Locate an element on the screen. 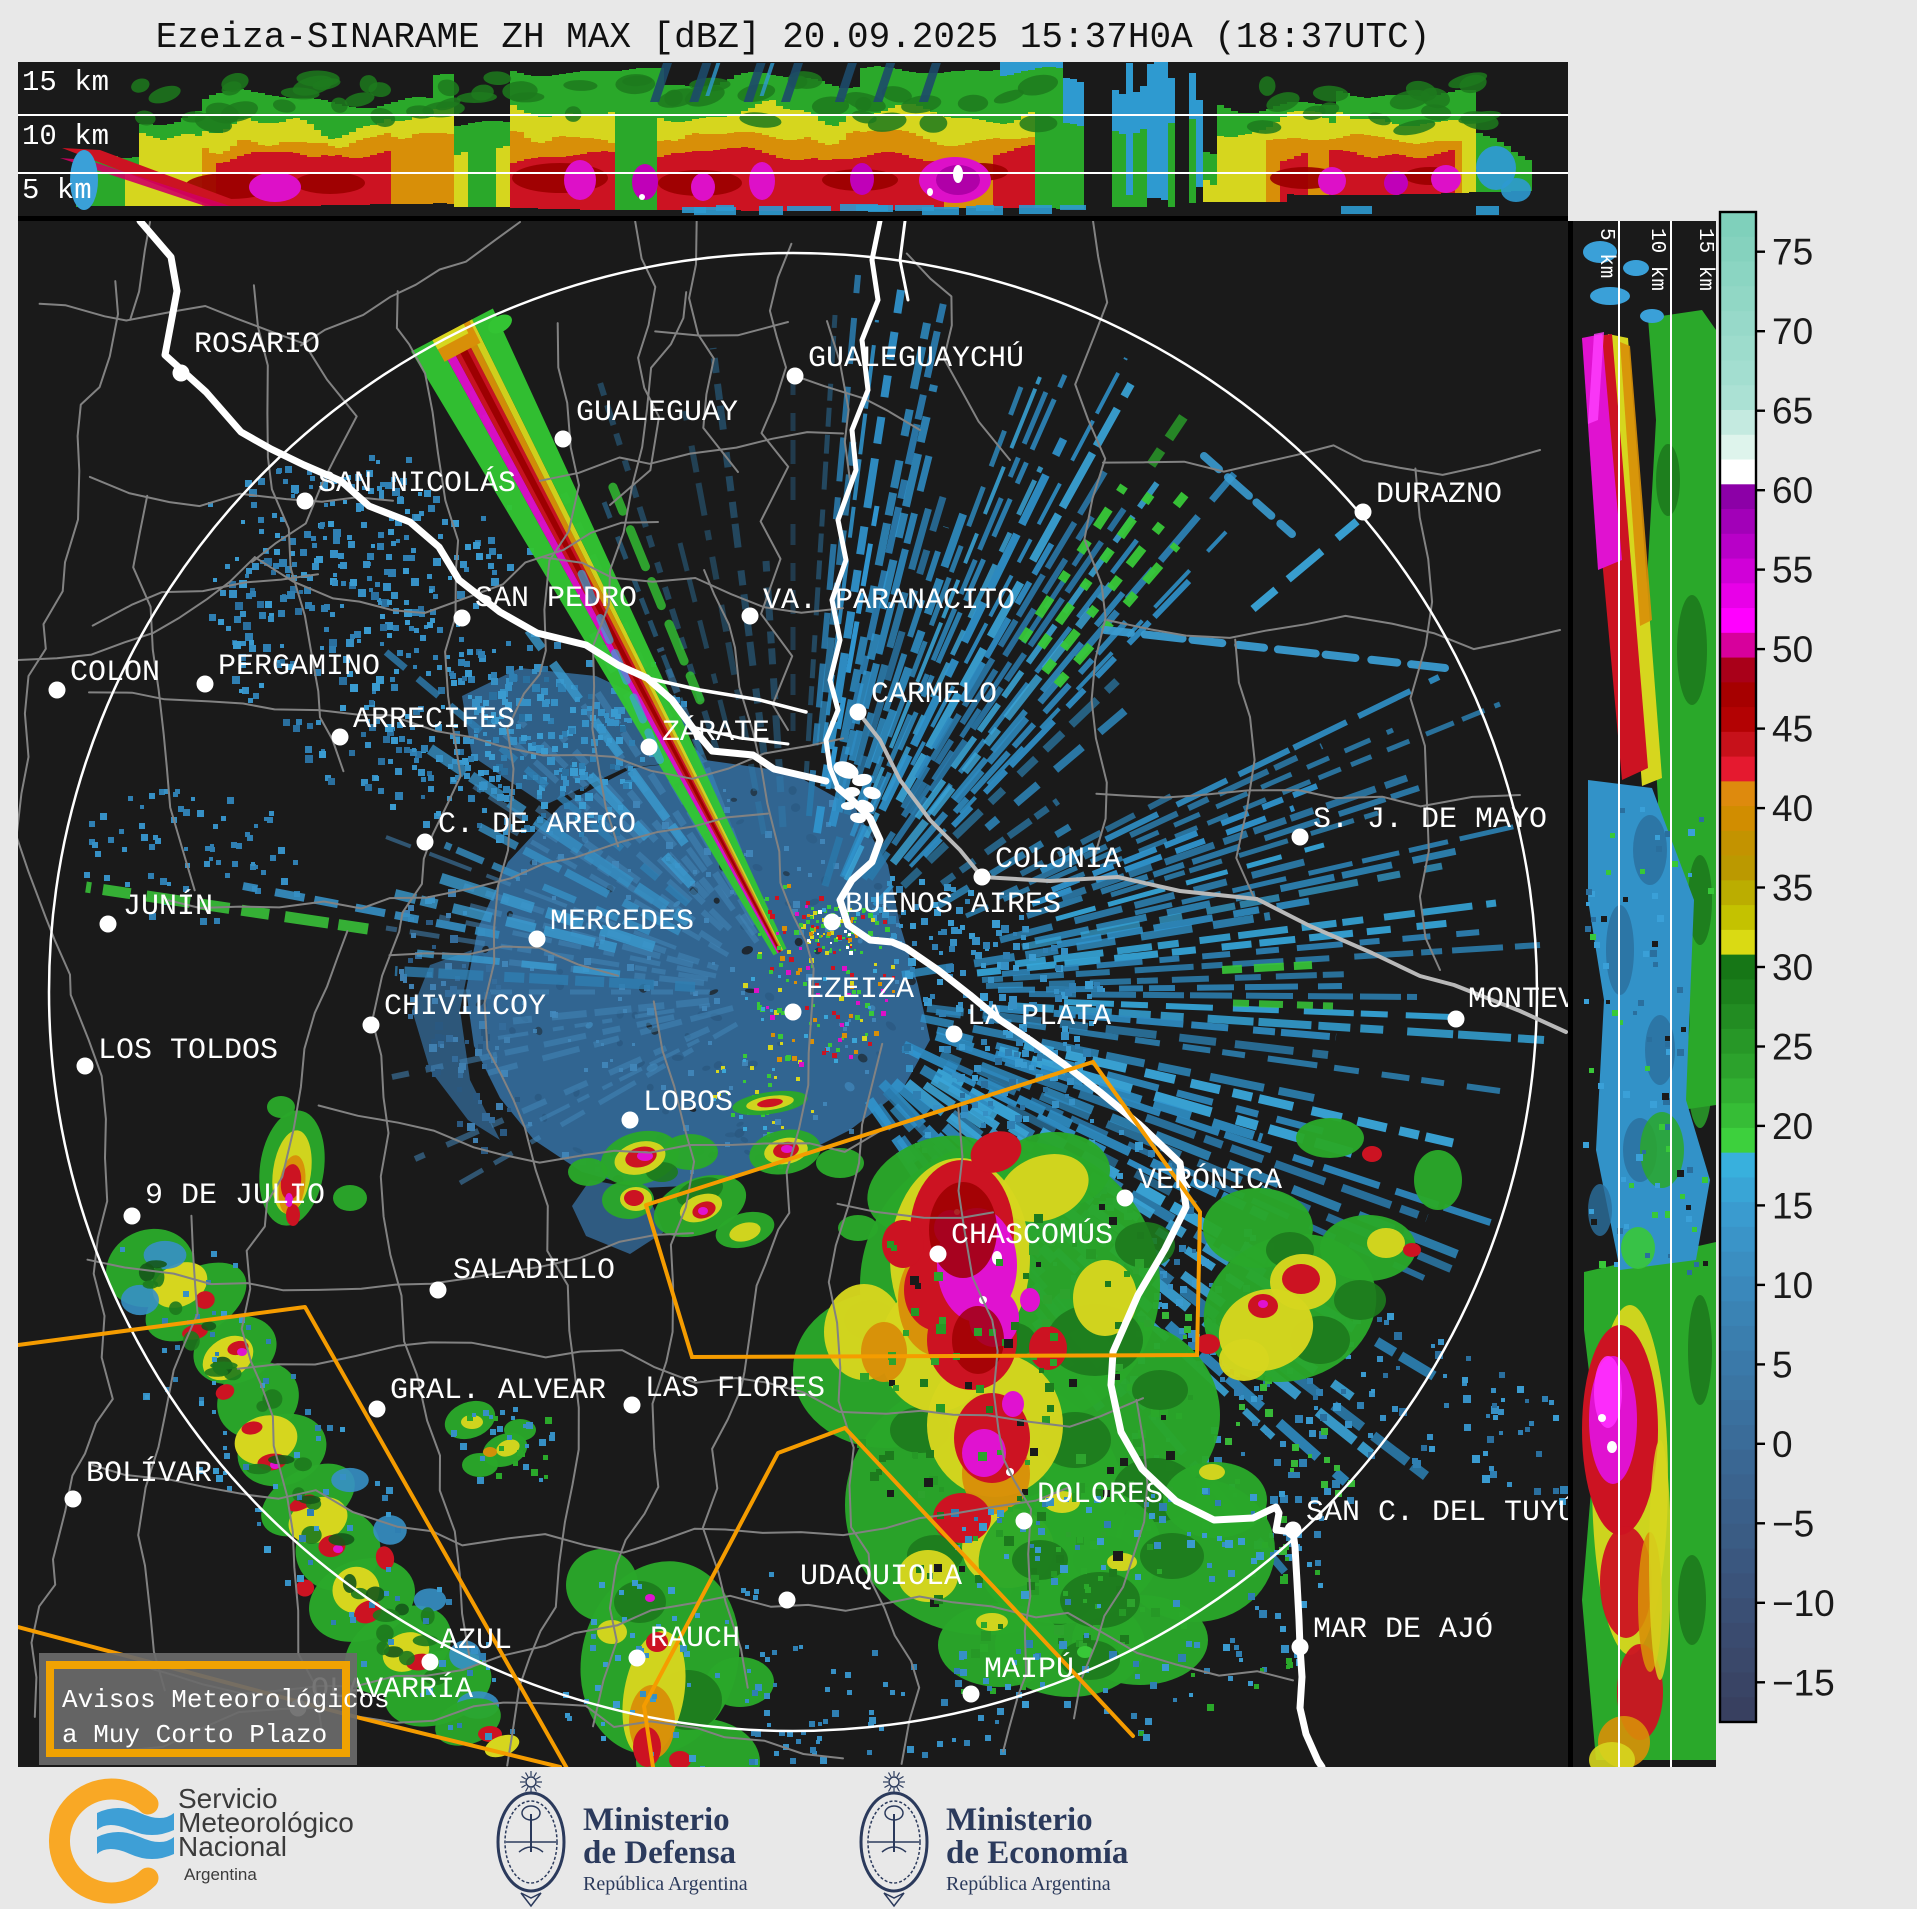 The height and width of the screenshot is (1909, 1917). svg-text: MERCEDES is located at coordinates (622, 922).